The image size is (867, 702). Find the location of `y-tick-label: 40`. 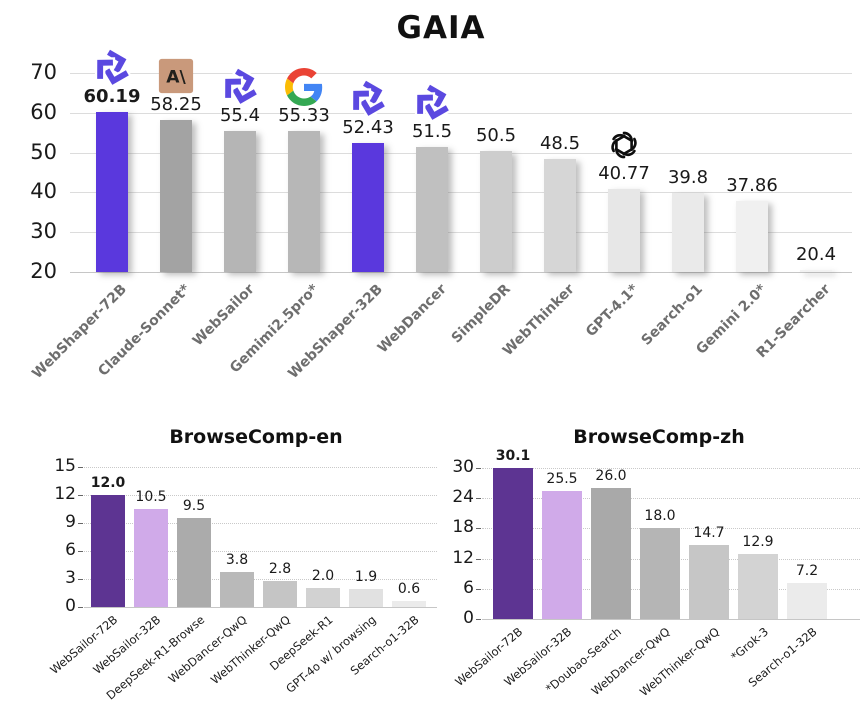

y-tick-label: 40 is located at coordinates (43, 191).